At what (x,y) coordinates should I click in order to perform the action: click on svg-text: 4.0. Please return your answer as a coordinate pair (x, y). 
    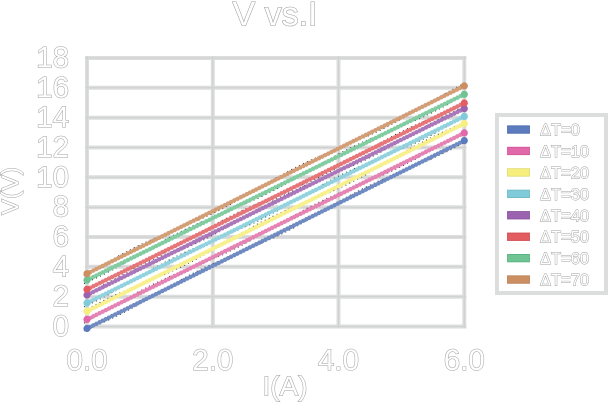
    Looking at the image, I should click on (338, 360).